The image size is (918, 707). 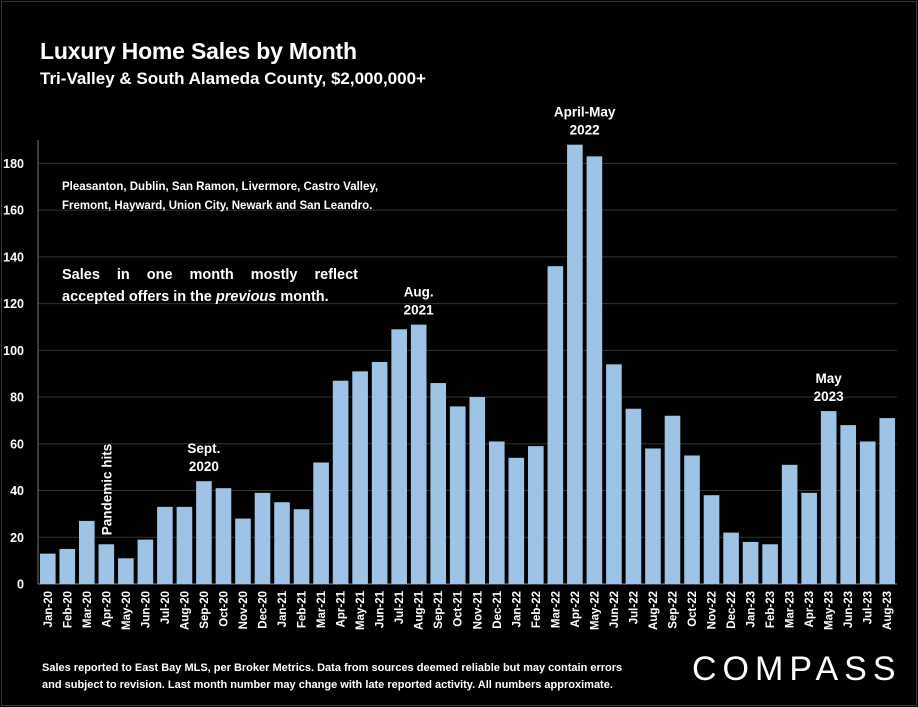 What do you see at coordinates (20, 585) in the screenshot?
I see `y-tick-label: 0` at bounding box center [20, 585].